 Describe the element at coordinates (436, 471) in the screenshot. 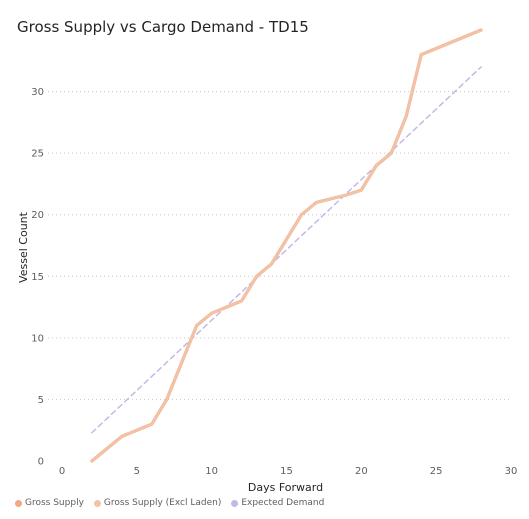

I see `x-tick-label: 25` at that location.